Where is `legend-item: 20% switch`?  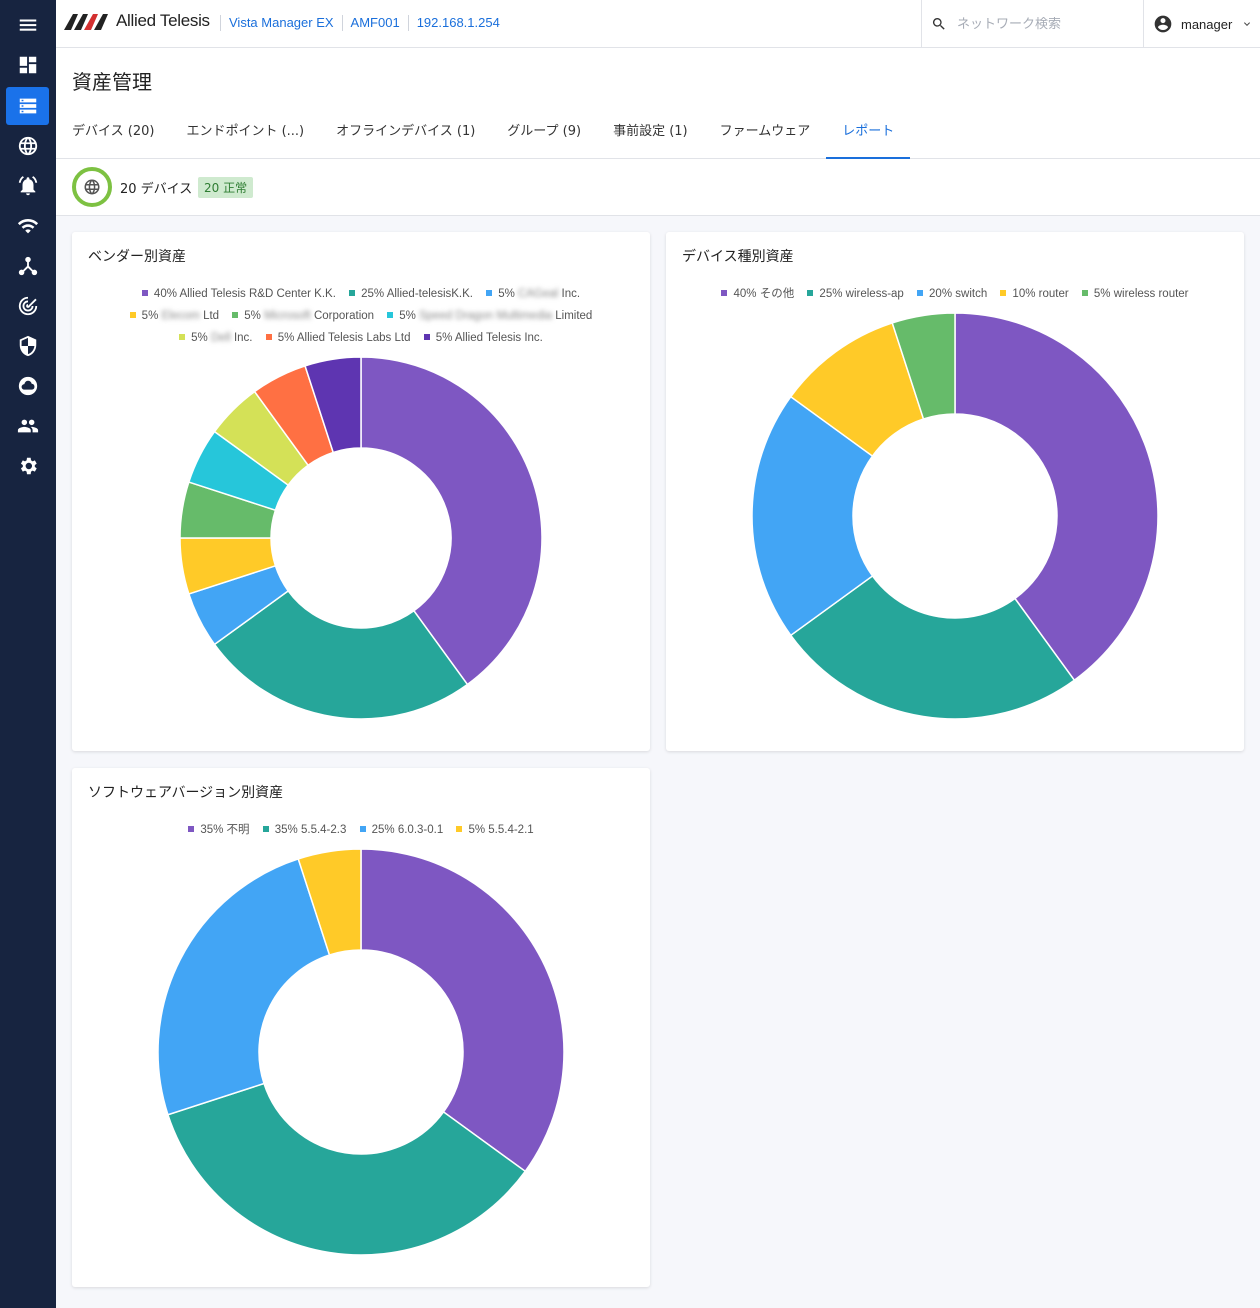
legend-item: 20% switch is located at coordinates (952, 294).